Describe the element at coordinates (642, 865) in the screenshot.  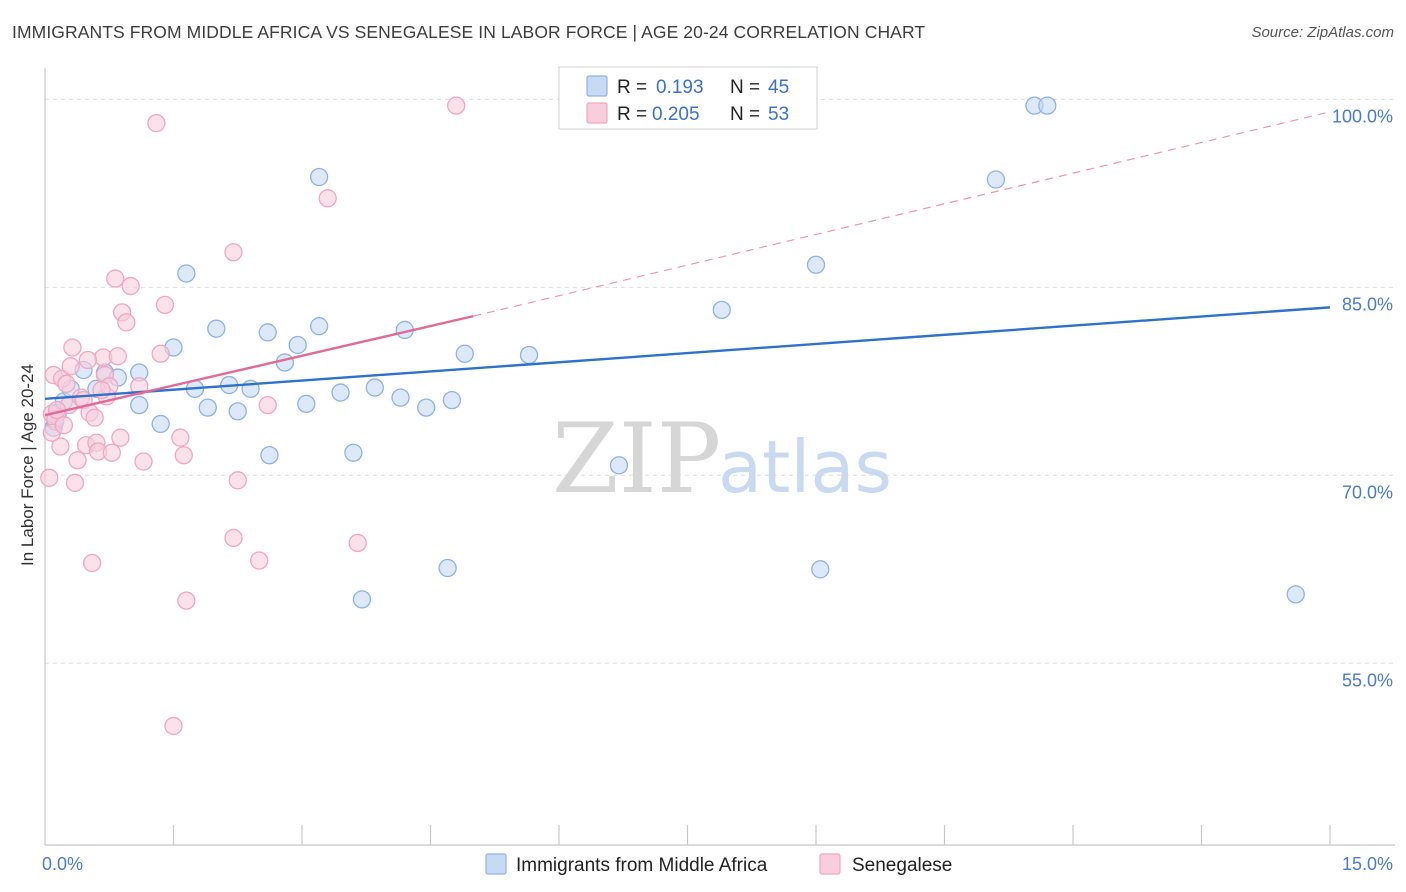
I see `series-legend-label-blue: Immigrants from Middle Africa` at that location.